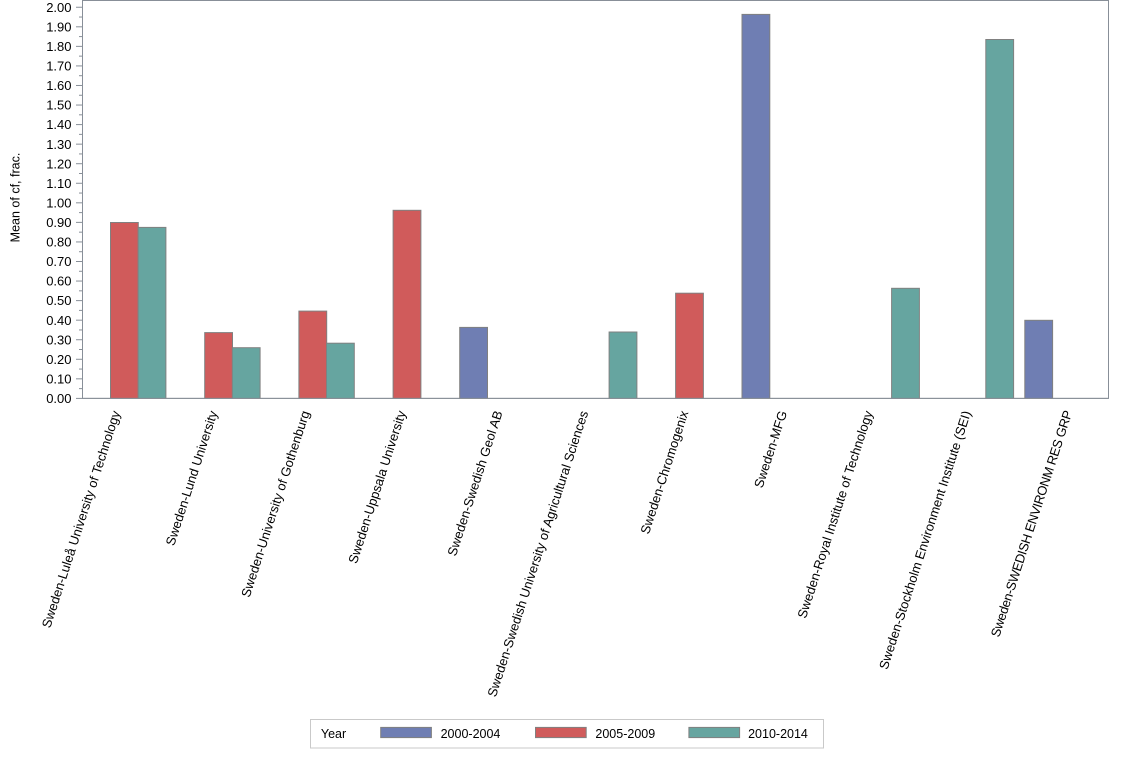  Describe the element at coordinates (58, 339) in the screenshot. I see `svg-text: 0.30` at that location.